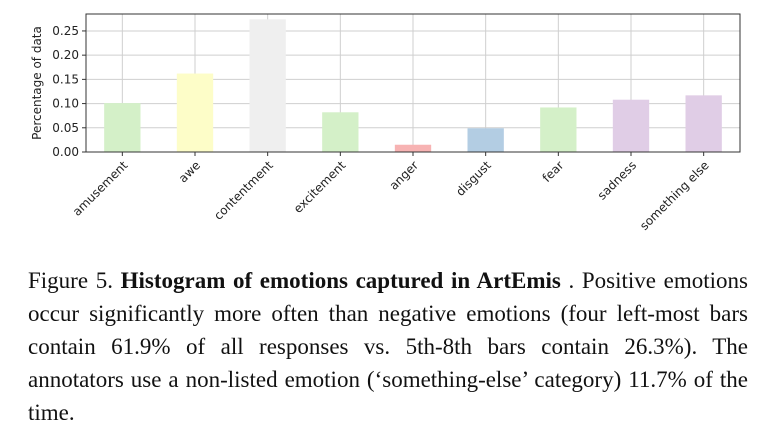  I want to click on bar-awe, so click(195, 112).